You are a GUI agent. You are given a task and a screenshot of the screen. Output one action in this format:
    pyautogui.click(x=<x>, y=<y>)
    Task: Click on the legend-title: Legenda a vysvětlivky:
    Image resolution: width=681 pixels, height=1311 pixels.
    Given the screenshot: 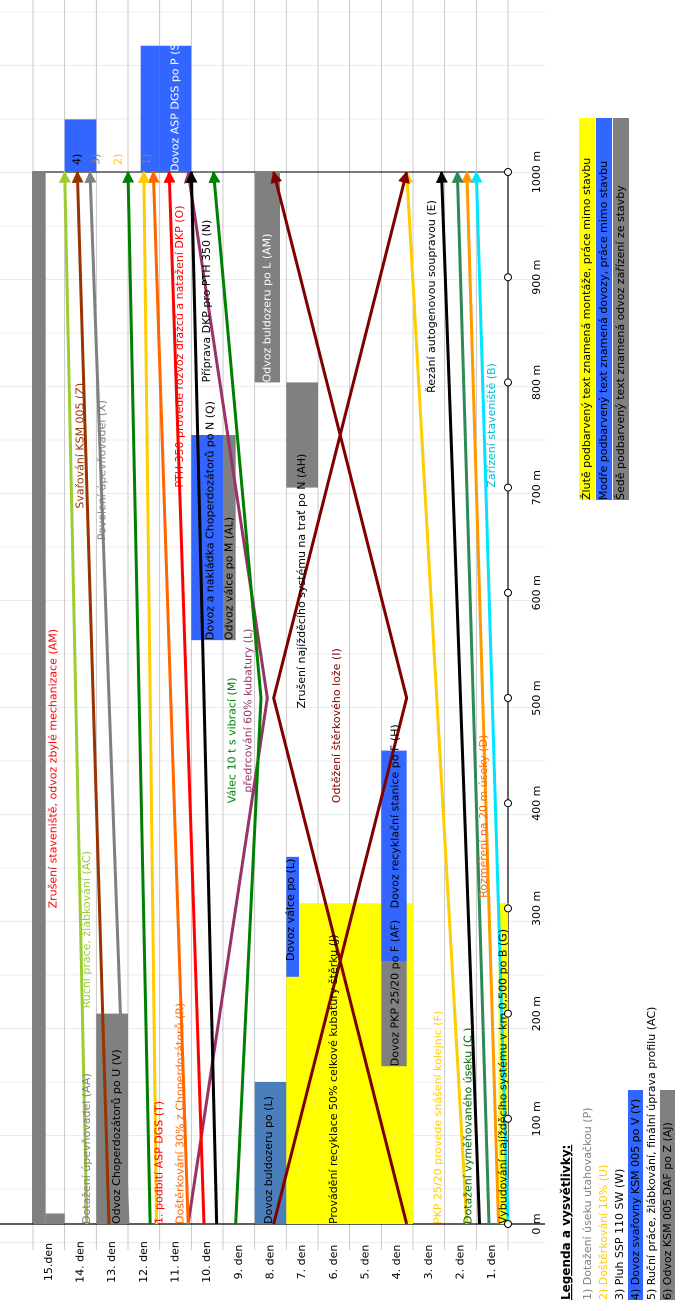 What is the action you would take?
    pyautogui.click(x=566, y=1222)
    